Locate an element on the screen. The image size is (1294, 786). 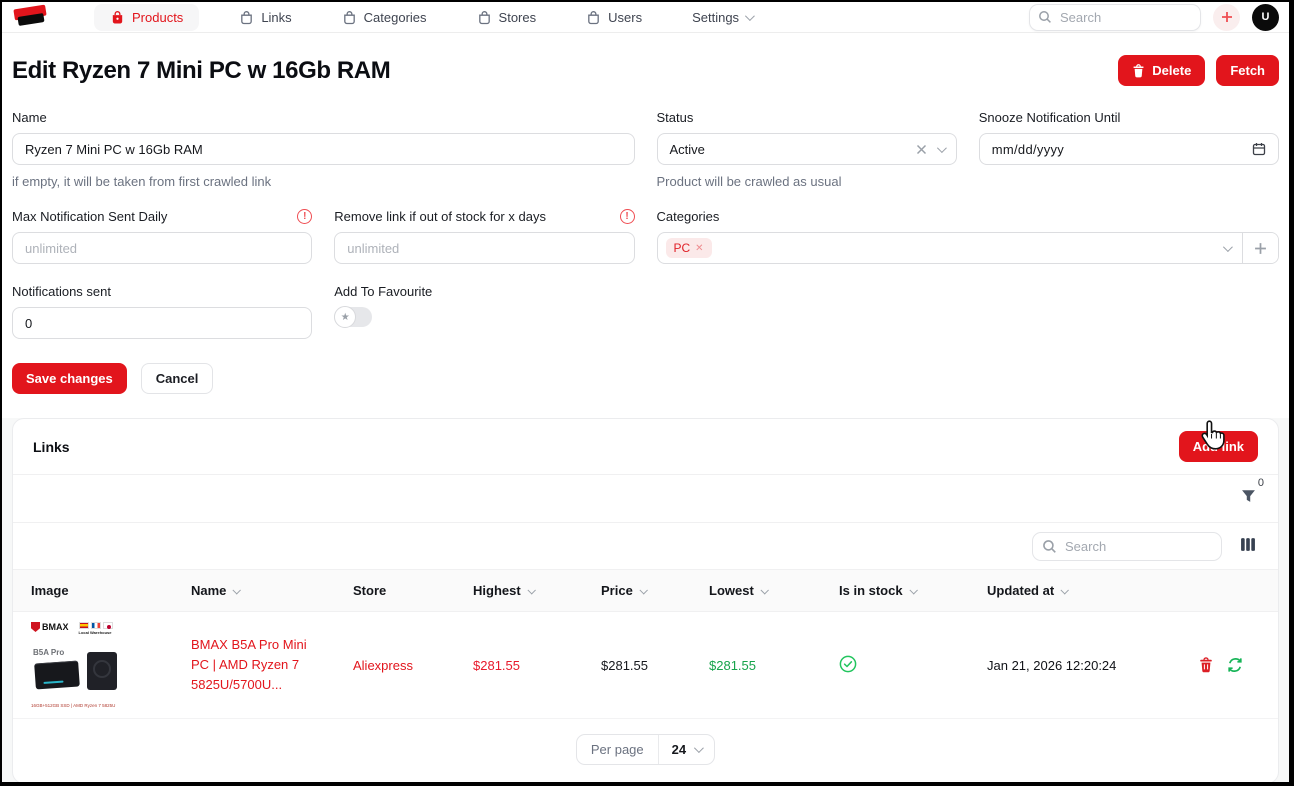
categories-label: Categories is located at coordinates (688, 216).